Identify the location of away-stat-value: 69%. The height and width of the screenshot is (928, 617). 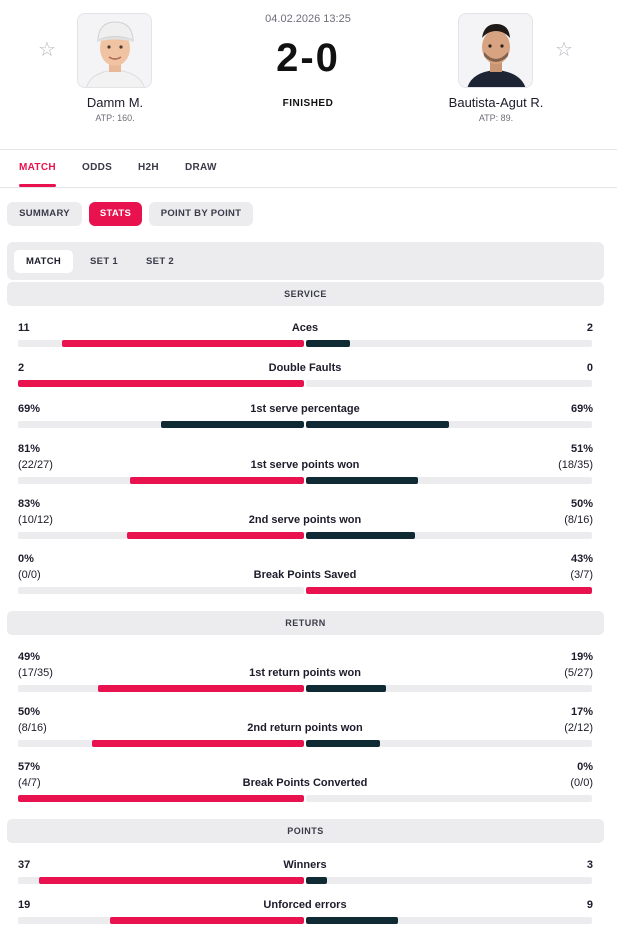
(581, 409).